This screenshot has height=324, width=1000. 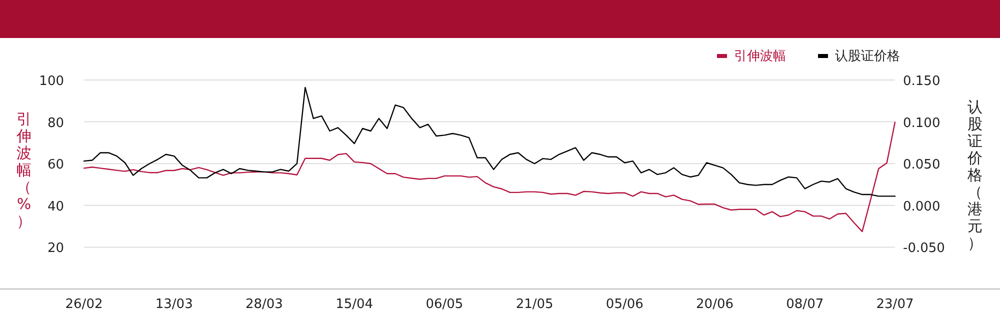 I want to click on text: 认股证价格（港元）, so click(x=975, y=175).